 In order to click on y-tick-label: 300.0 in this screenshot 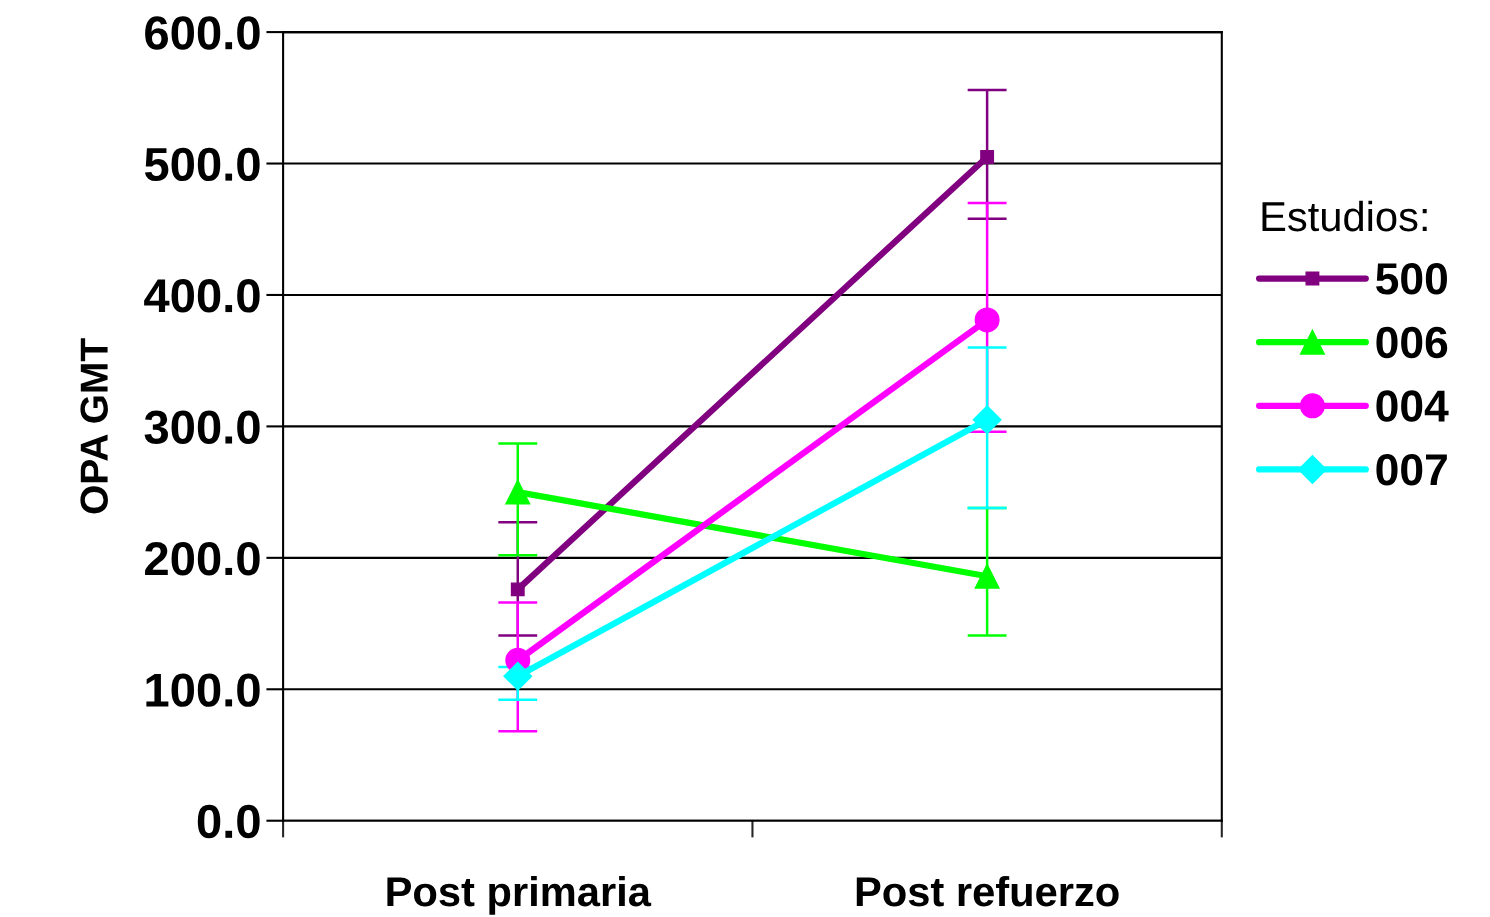, I will do `click(202, 427)`.